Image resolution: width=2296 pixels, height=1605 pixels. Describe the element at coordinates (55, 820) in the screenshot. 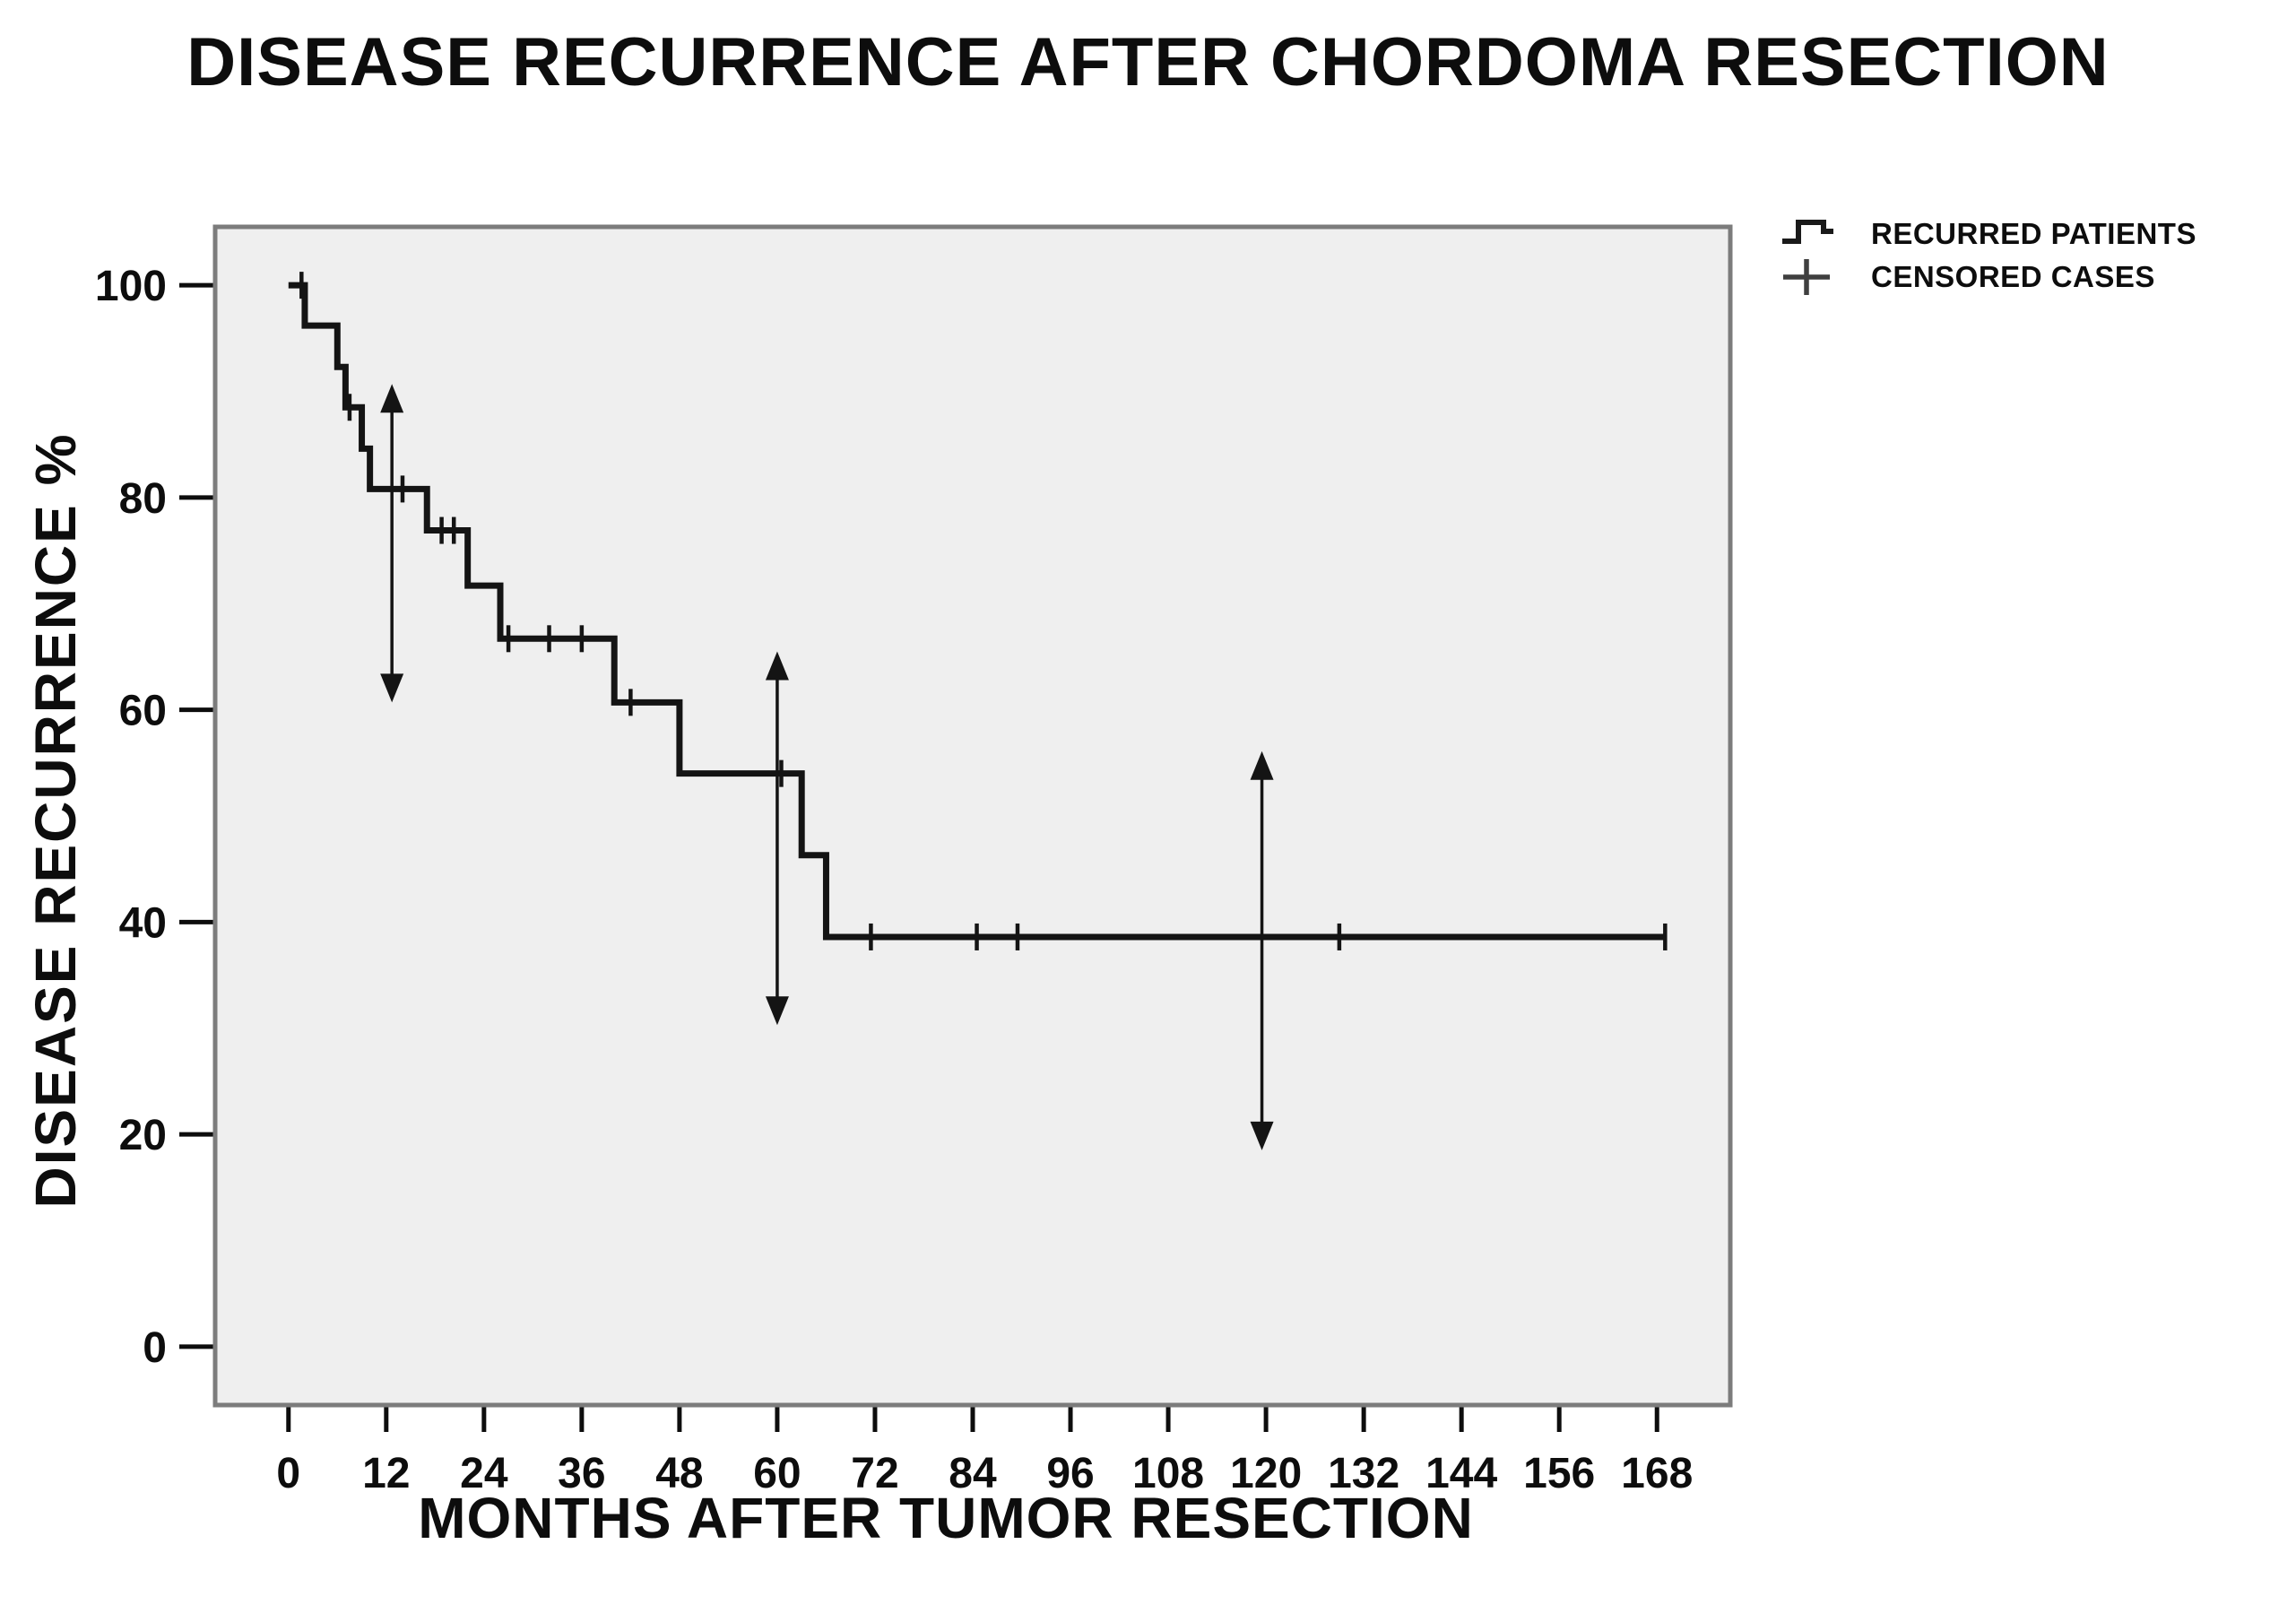

I see `y-axis-title: DISEASE RECURRENCE %` at that location.